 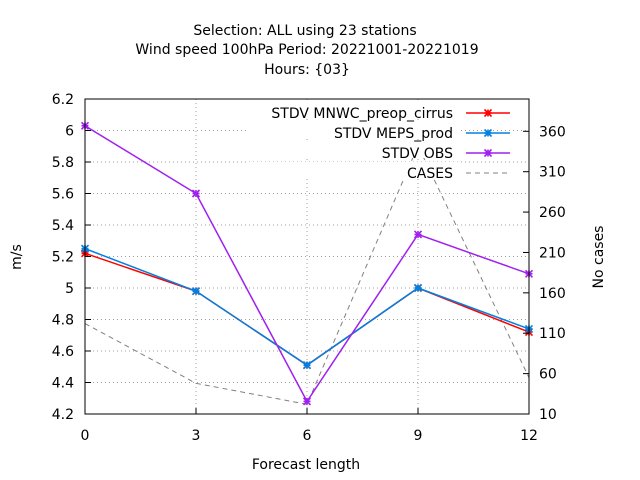 I want to click on title-line-1: Selection: ALL using 23 stations, so click(x=304, y=31).